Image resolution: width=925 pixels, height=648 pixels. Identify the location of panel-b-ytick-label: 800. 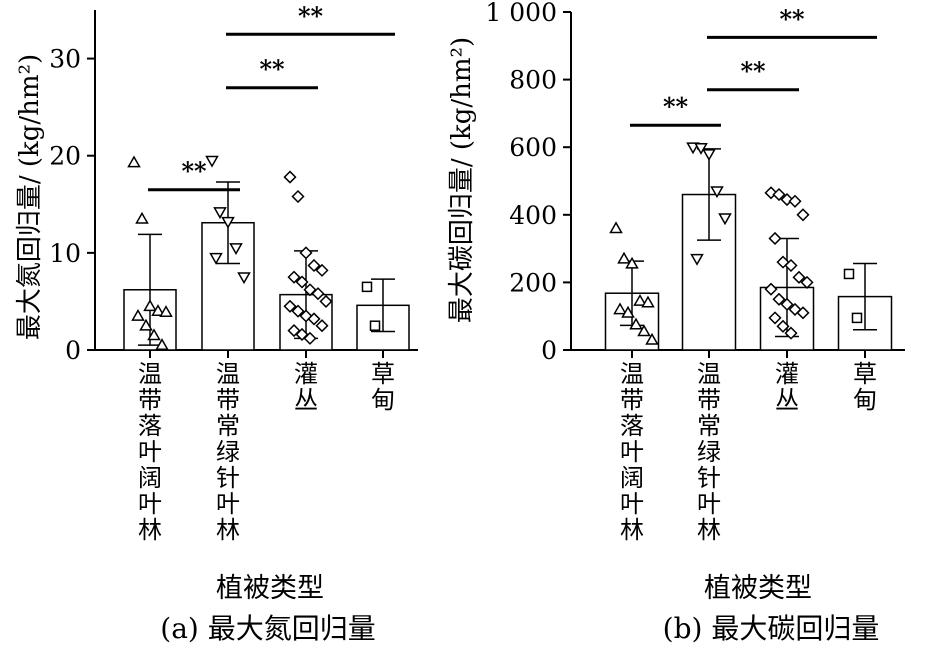
(533, 80).